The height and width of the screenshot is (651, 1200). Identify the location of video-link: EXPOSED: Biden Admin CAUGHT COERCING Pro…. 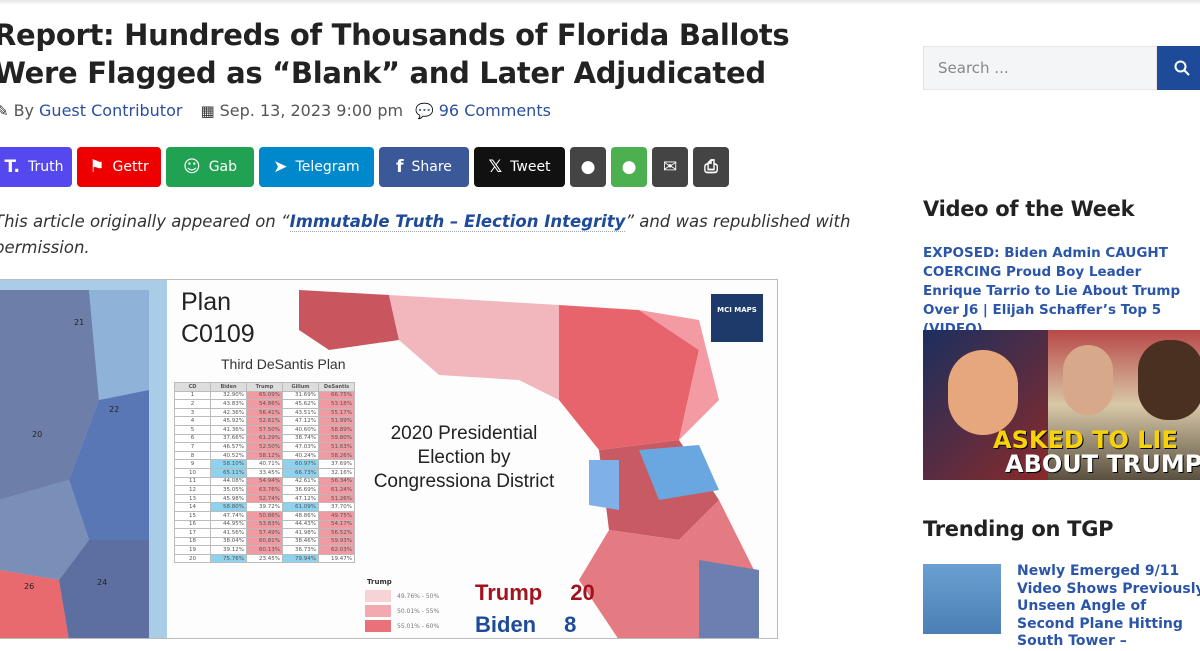
(1052, 291).